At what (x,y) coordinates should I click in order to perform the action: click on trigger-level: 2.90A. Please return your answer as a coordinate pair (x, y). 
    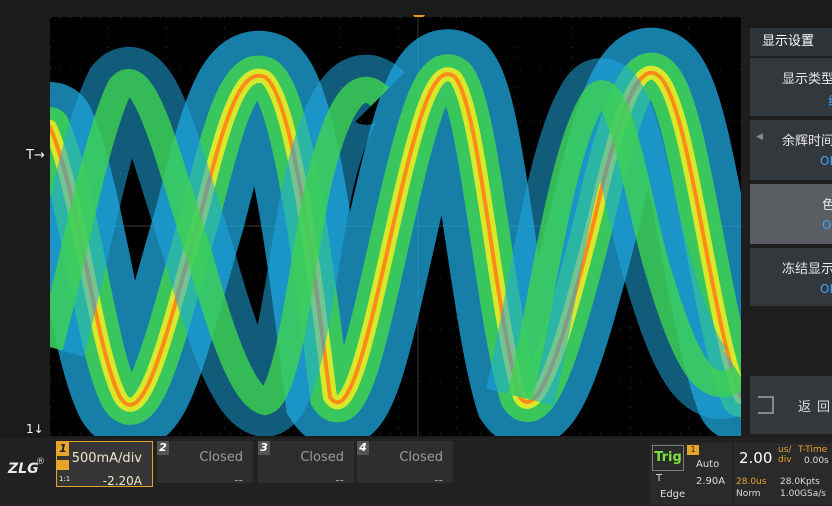
    Looking at the image, I should click on (711, 481).